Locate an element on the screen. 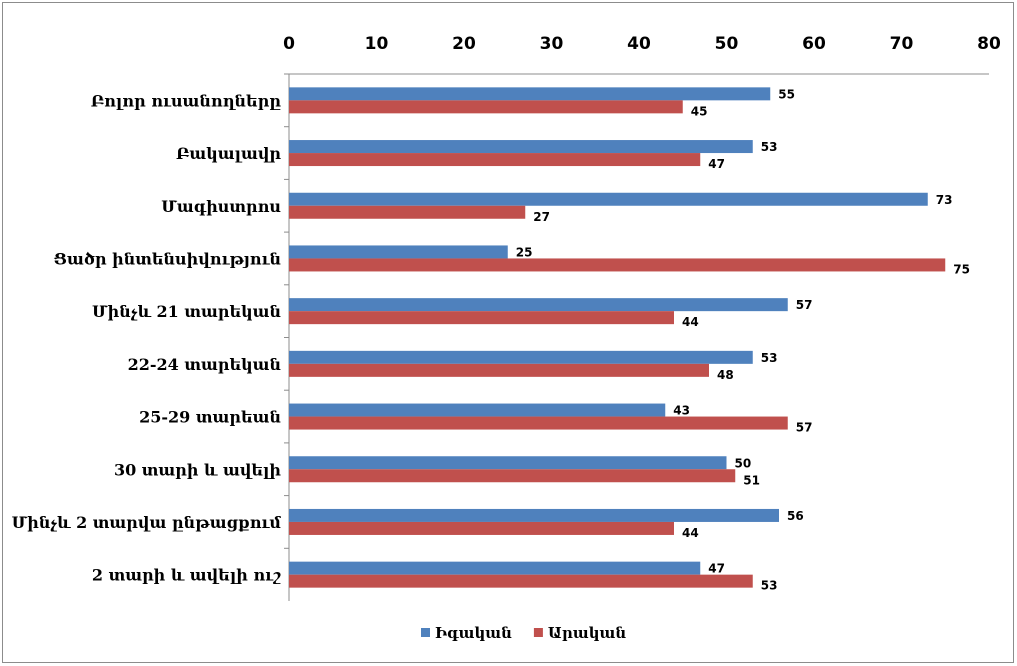  x-tick-label: 50 is located at coordinates (727, 44).